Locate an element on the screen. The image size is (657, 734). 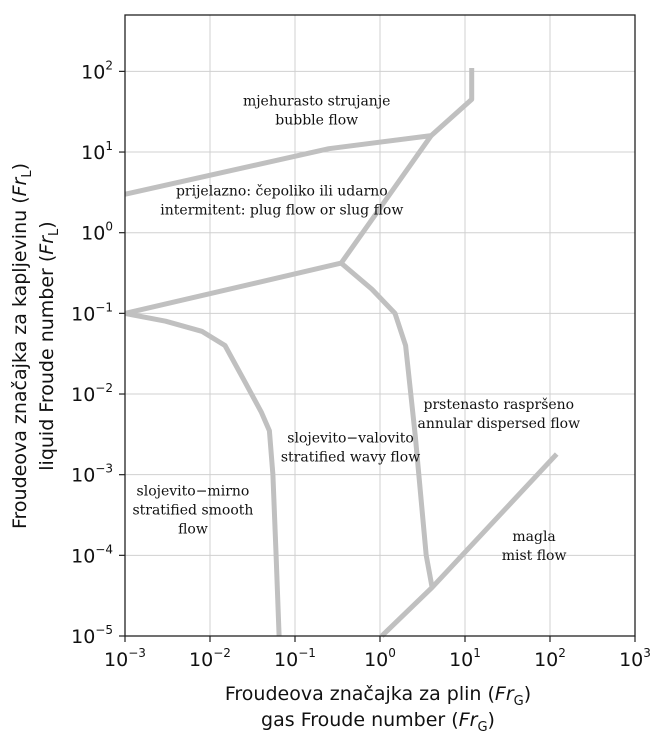
x-tick-label: 10⁻³ is located at coordinates (125, 658).